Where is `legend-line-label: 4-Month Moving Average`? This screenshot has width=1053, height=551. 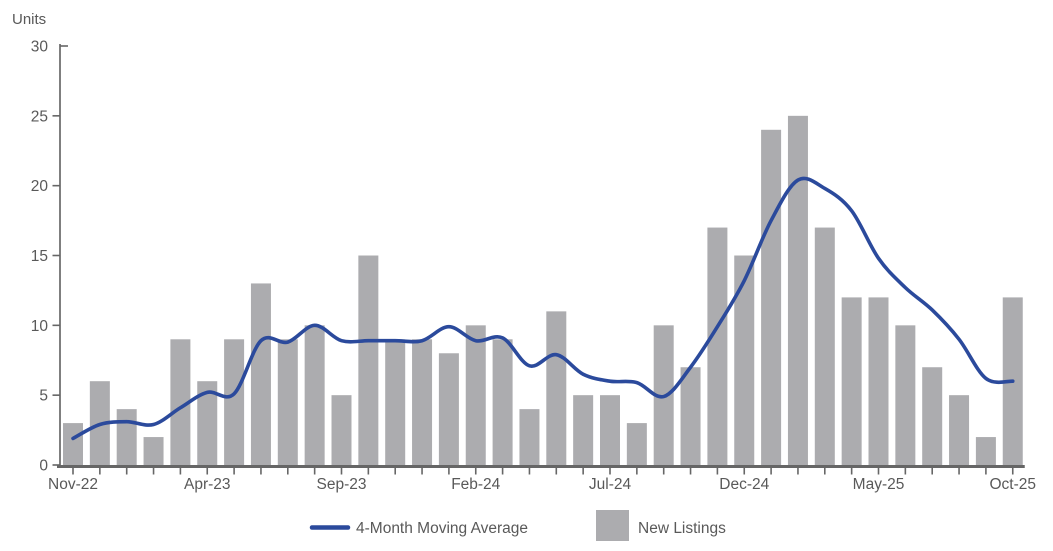
legend-line-label: 4-Month Moving Average is located at coordinates (442, 528).